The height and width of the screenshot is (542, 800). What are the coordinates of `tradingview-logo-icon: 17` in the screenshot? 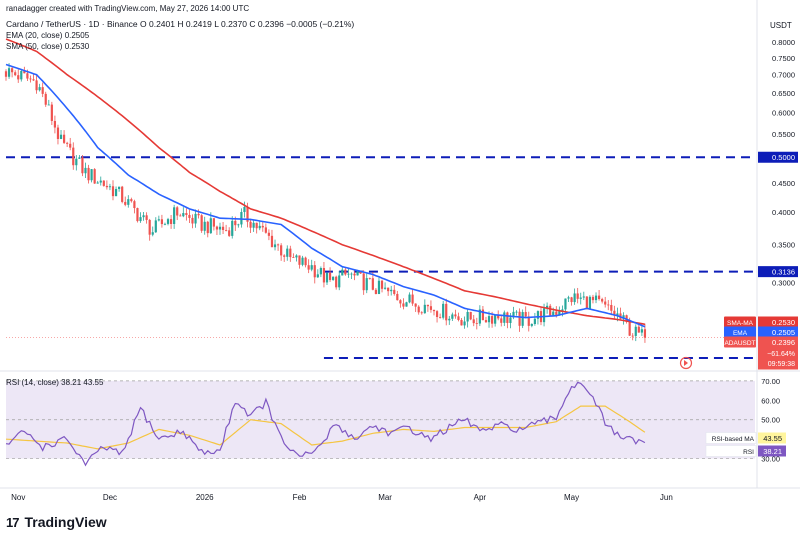 It's located at (13, 522).